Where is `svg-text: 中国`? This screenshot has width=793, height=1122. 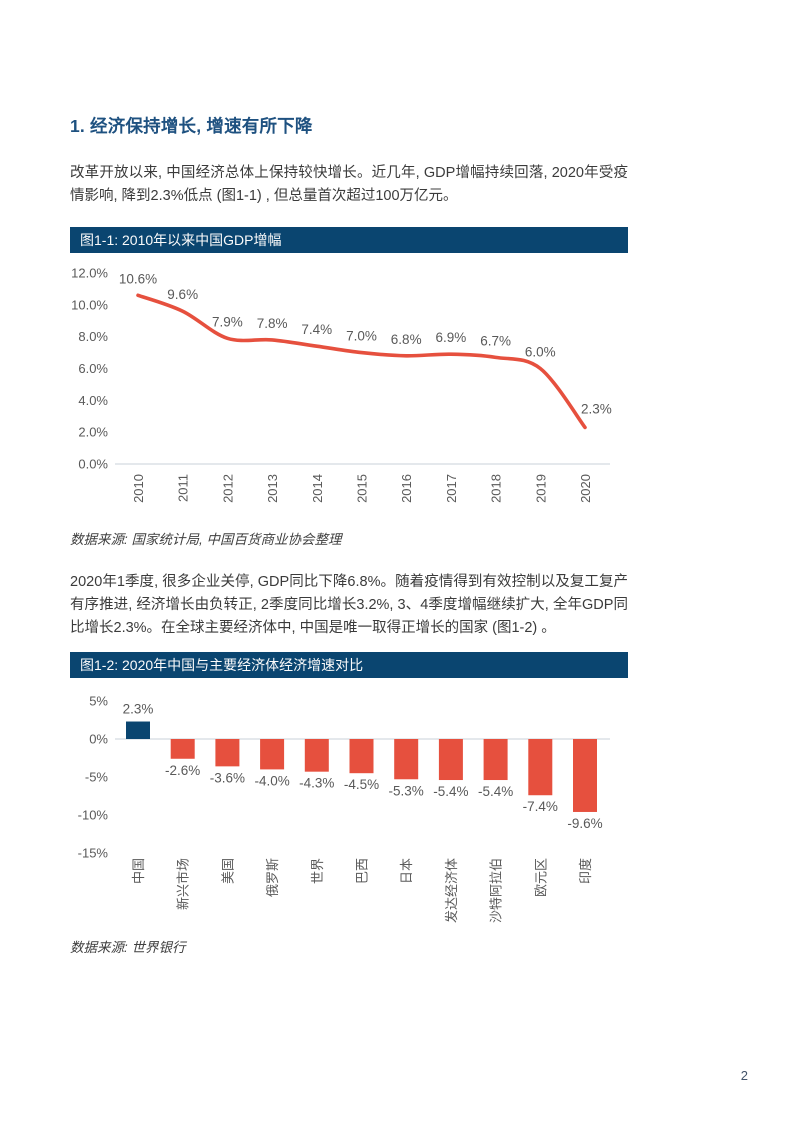 svg-text: 中国 is located at coordinates (138, 871).